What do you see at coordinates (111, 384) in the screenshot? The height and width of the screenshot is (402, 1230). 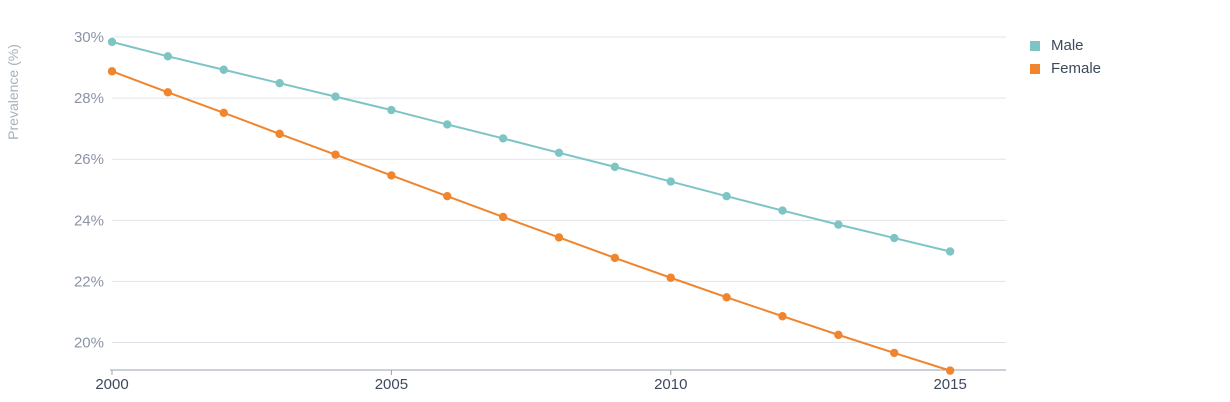 I see `x-tick-label: 2000` at bounding box center [111, 384].